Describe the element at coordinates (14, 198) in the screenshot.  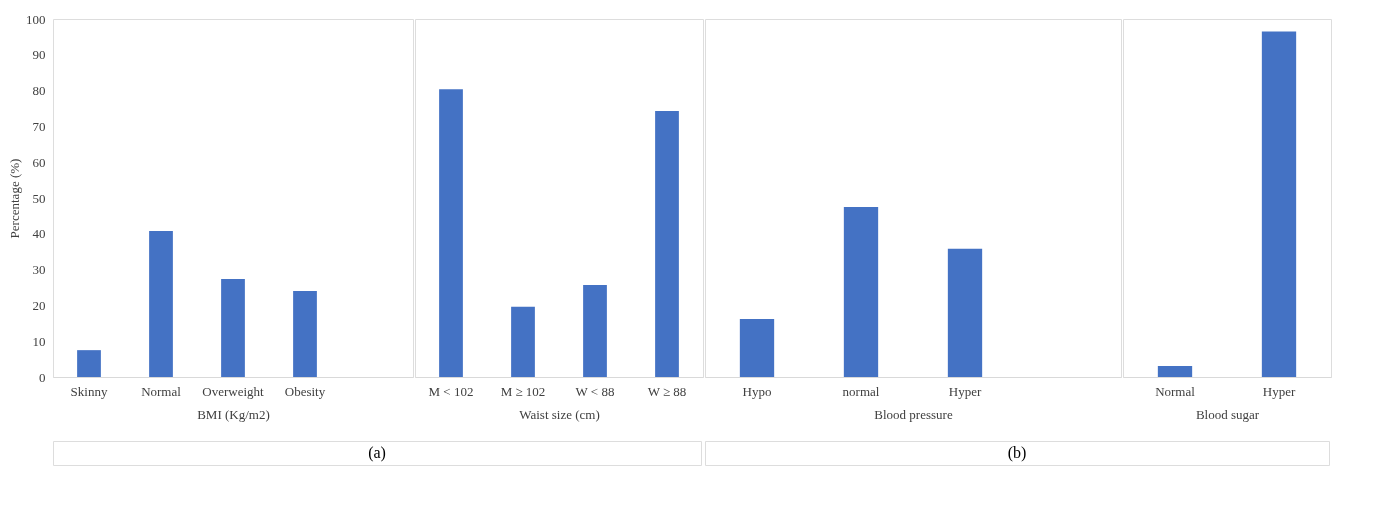
I see `y-axis-title: Percentage (%)` at that location.